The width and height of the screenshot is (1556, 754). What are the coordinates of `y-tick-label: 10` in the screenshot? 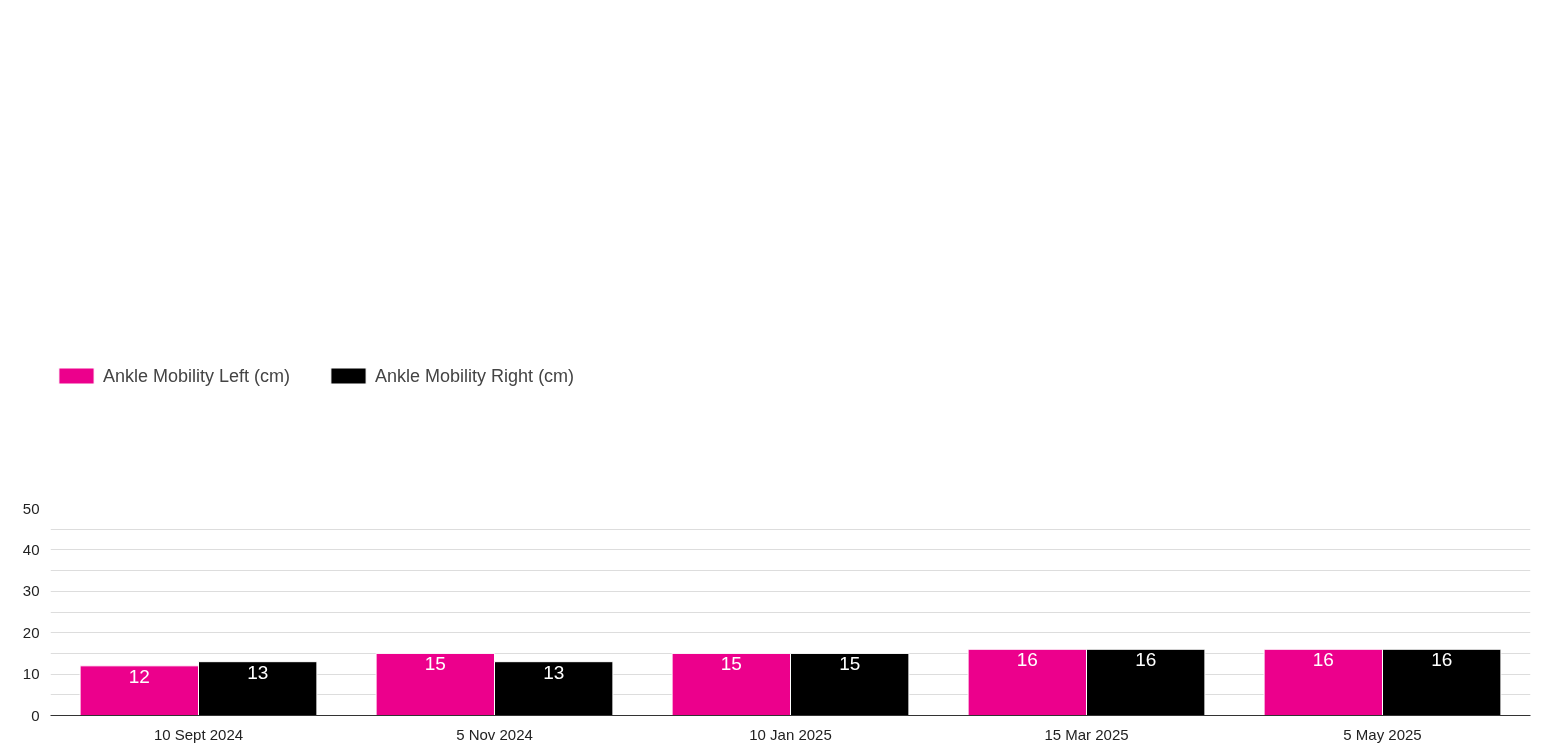 It's located at (31, 674).